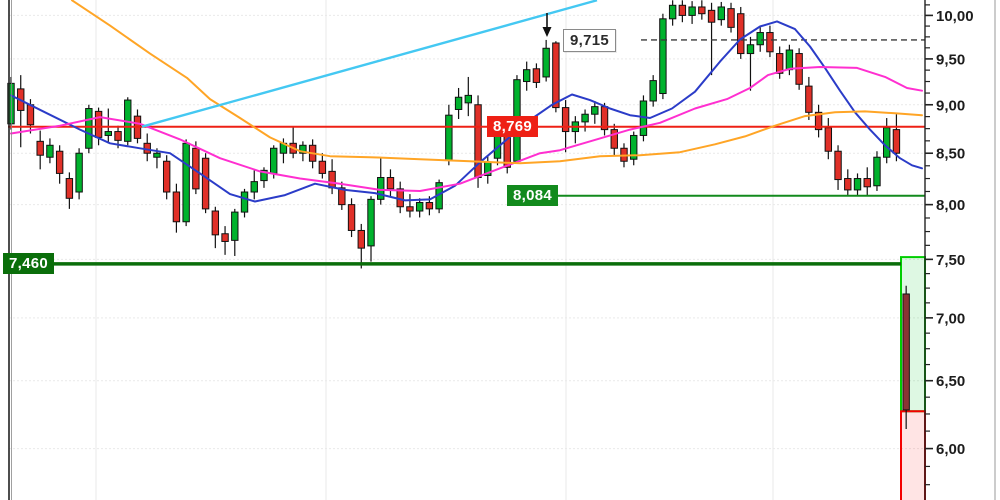 This screenshot has height=500, width=1000. I want to click on resistance-level-label: 9,715, so click(590, 40).